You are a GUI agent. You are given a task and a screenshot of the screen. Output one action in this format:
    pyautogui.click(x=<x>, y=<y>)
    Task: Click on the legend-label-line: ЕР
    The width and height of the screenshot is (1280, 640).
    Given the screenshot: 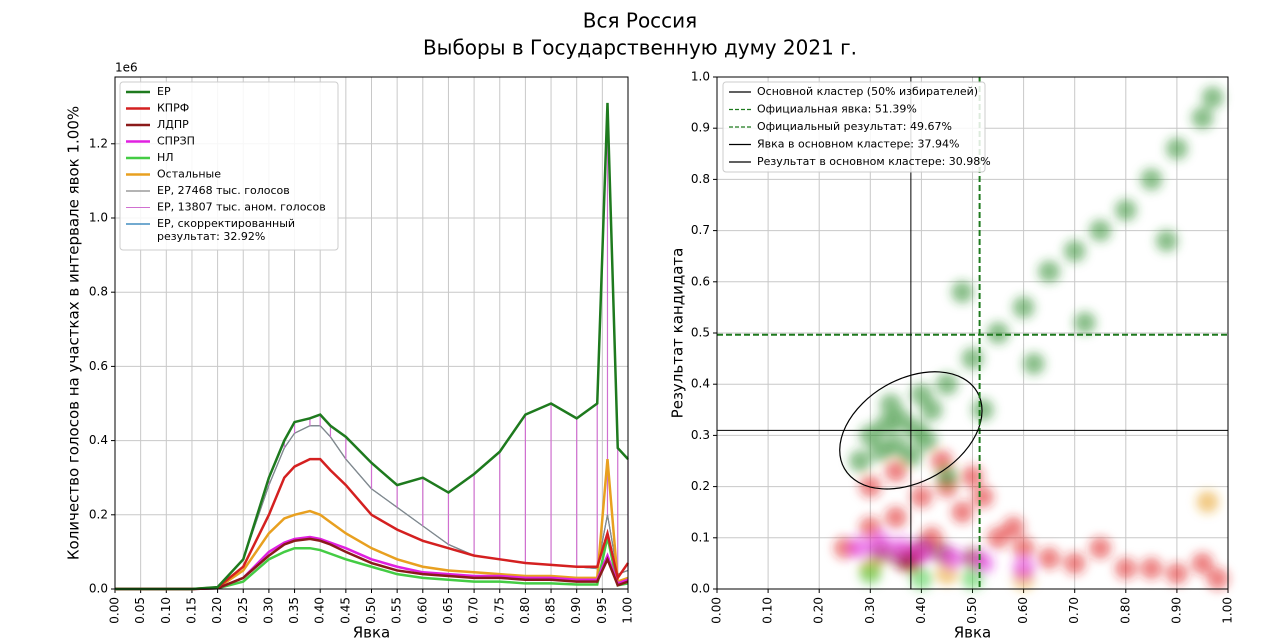 What is the action you would take?
    pyautogui.click(x=164, y=91)
    